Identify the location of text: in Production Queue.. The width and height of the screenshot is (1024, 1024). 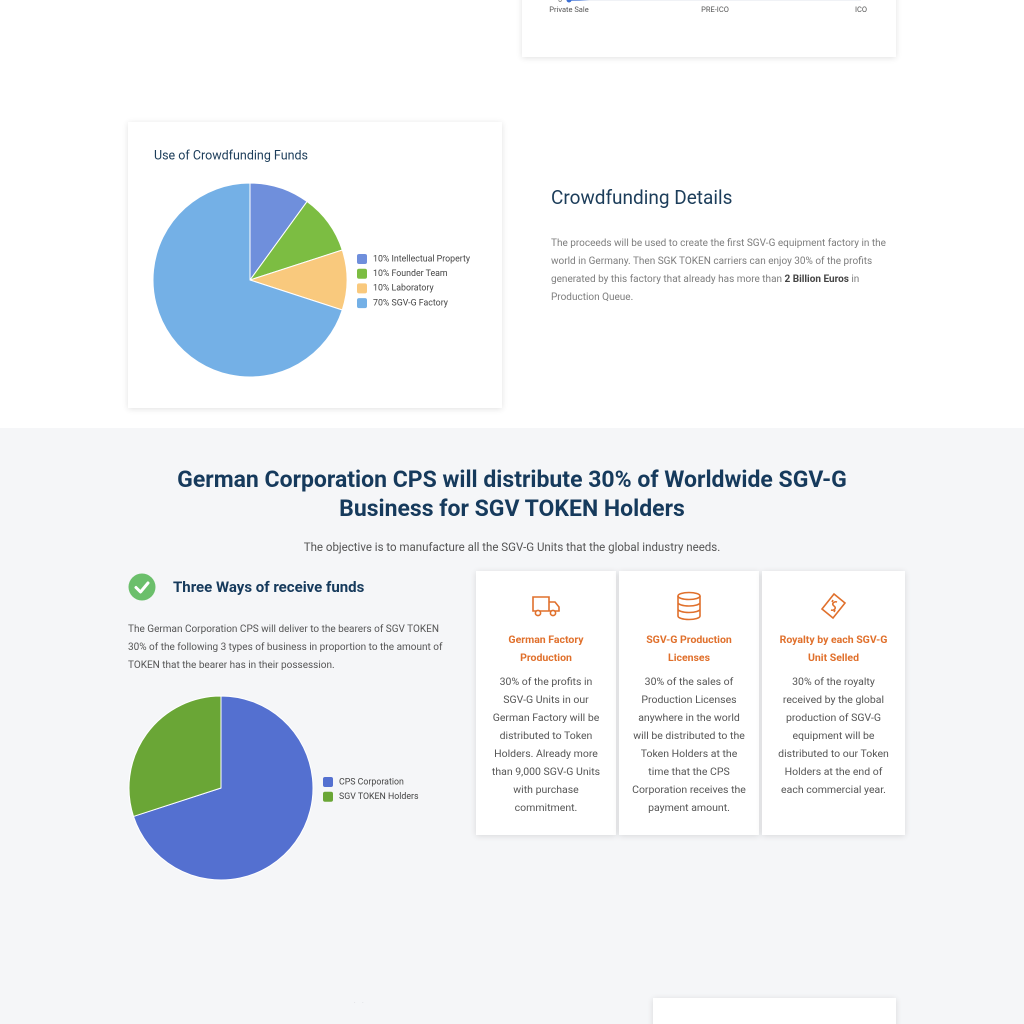
(705, 288).